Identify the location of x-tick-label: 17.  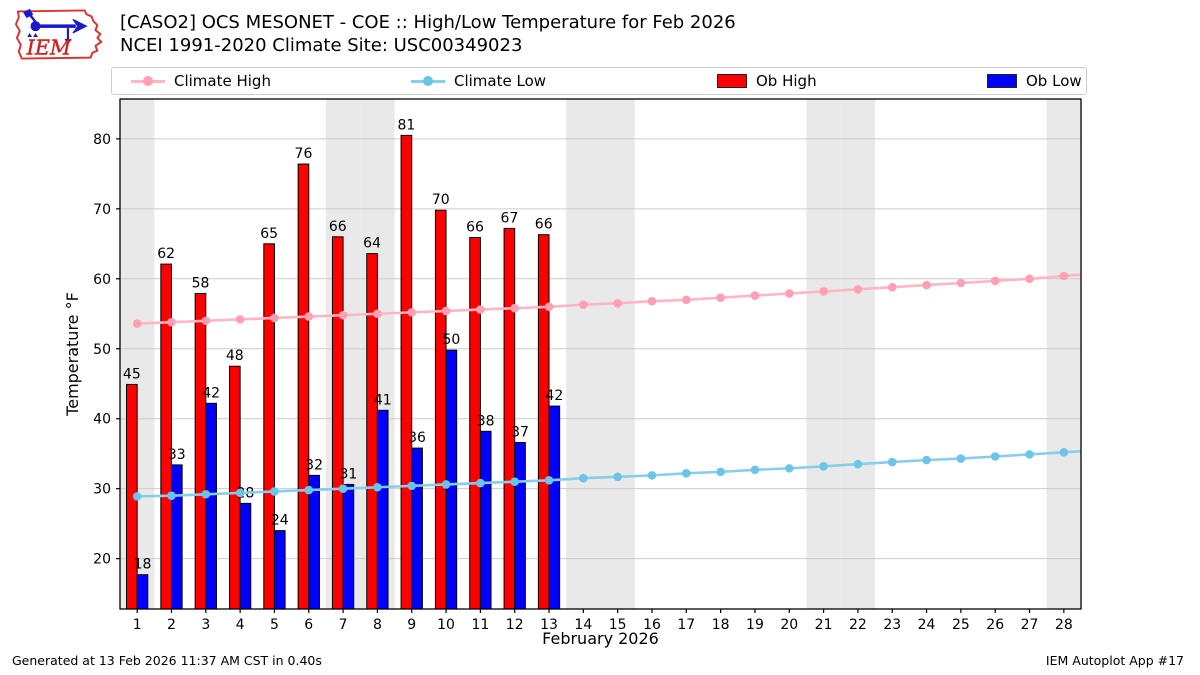
(686, 625).